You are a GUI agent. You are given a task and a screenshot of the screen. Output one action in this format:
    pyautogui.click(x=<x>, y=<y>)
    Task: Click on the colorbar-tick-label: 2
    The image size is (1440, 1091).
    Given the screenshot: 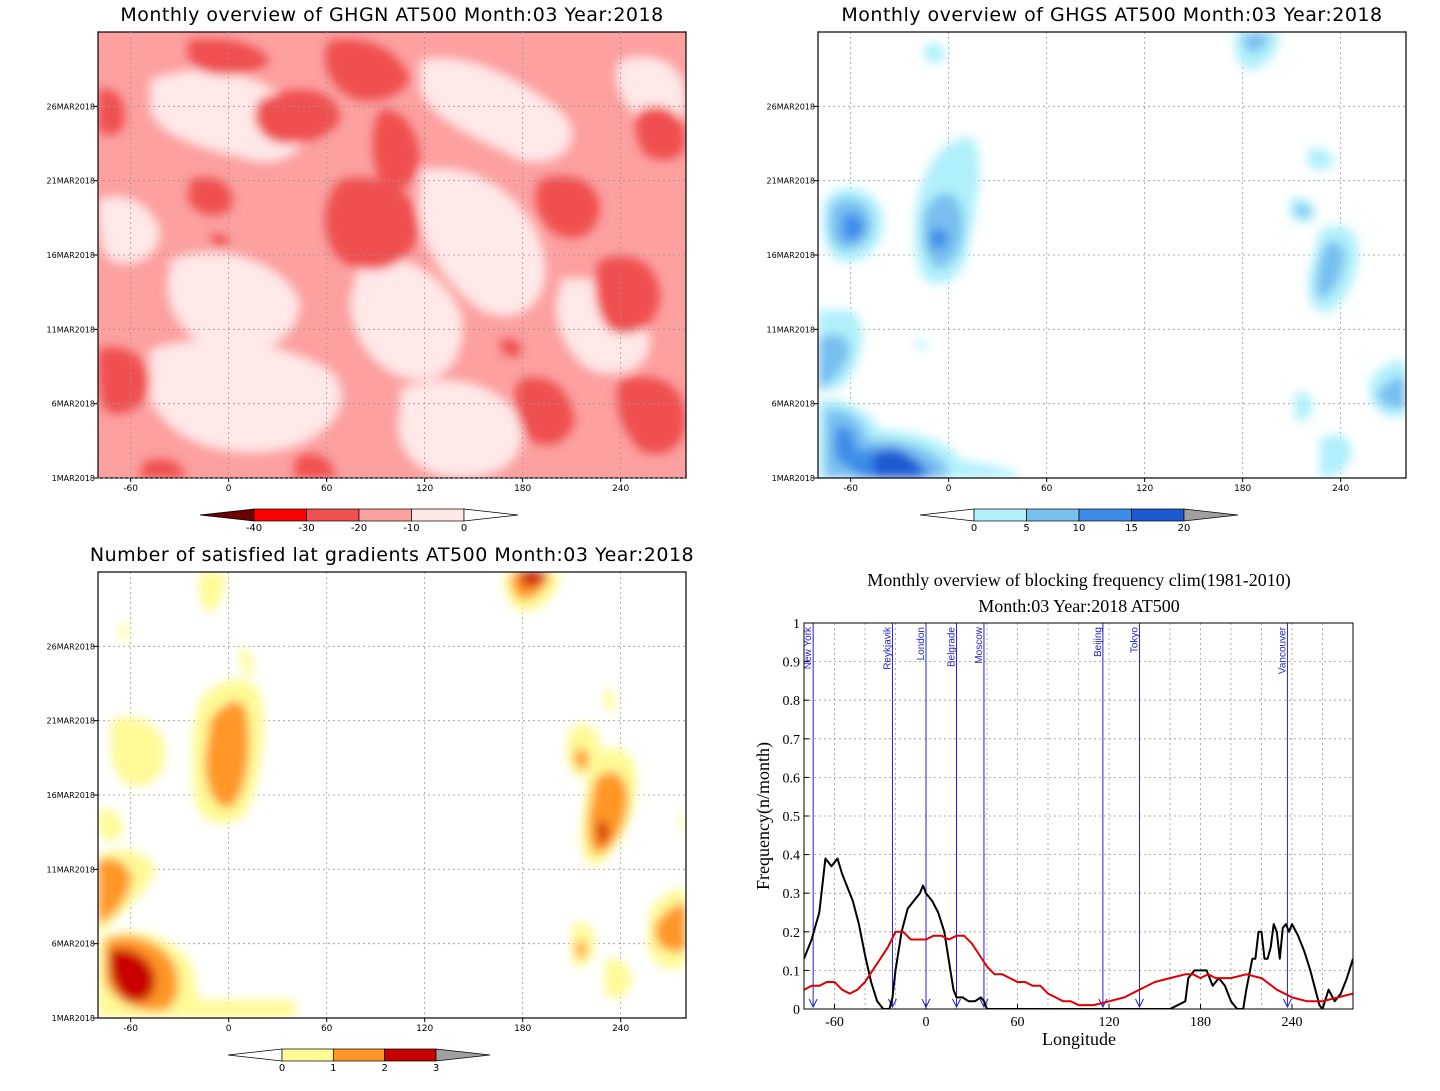 What is the action you would take?
    pyautogui.click(x=384, y=1068)
    